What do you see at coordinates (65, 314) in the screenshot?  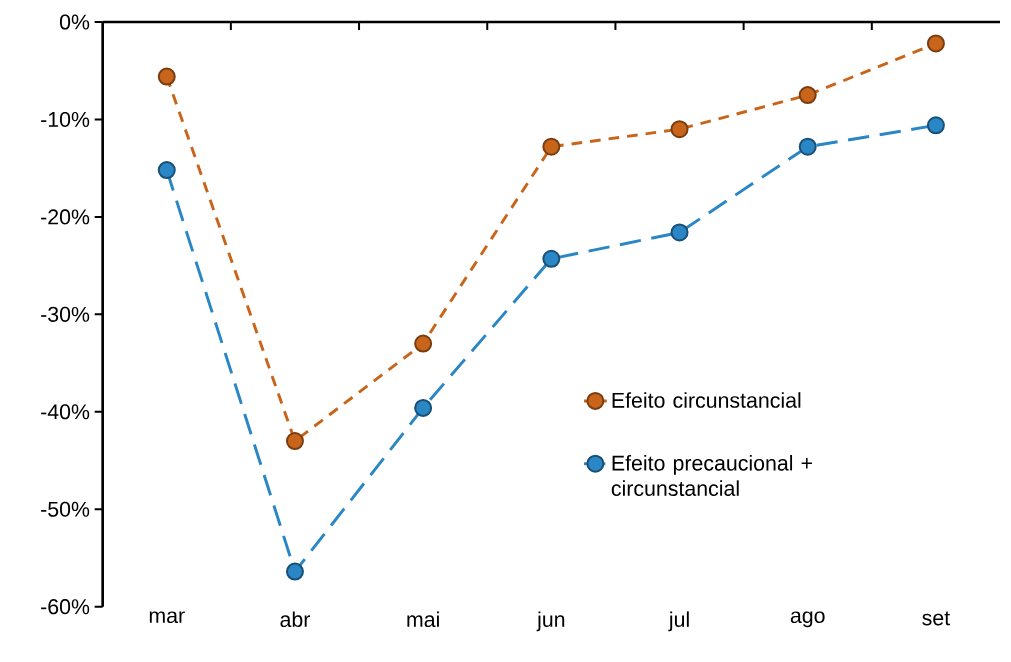 I see `y-tick-label: -30%` at bounding box center [65, 314].